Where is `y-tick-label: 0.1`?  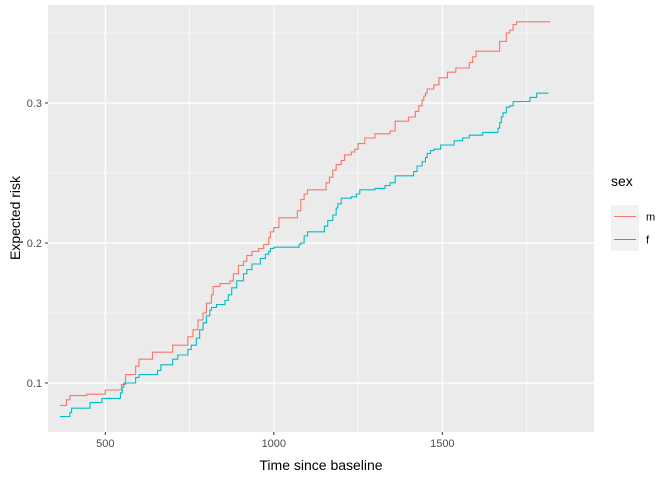
y-tick-label: 0.1 is located at coordinates (34, 384).